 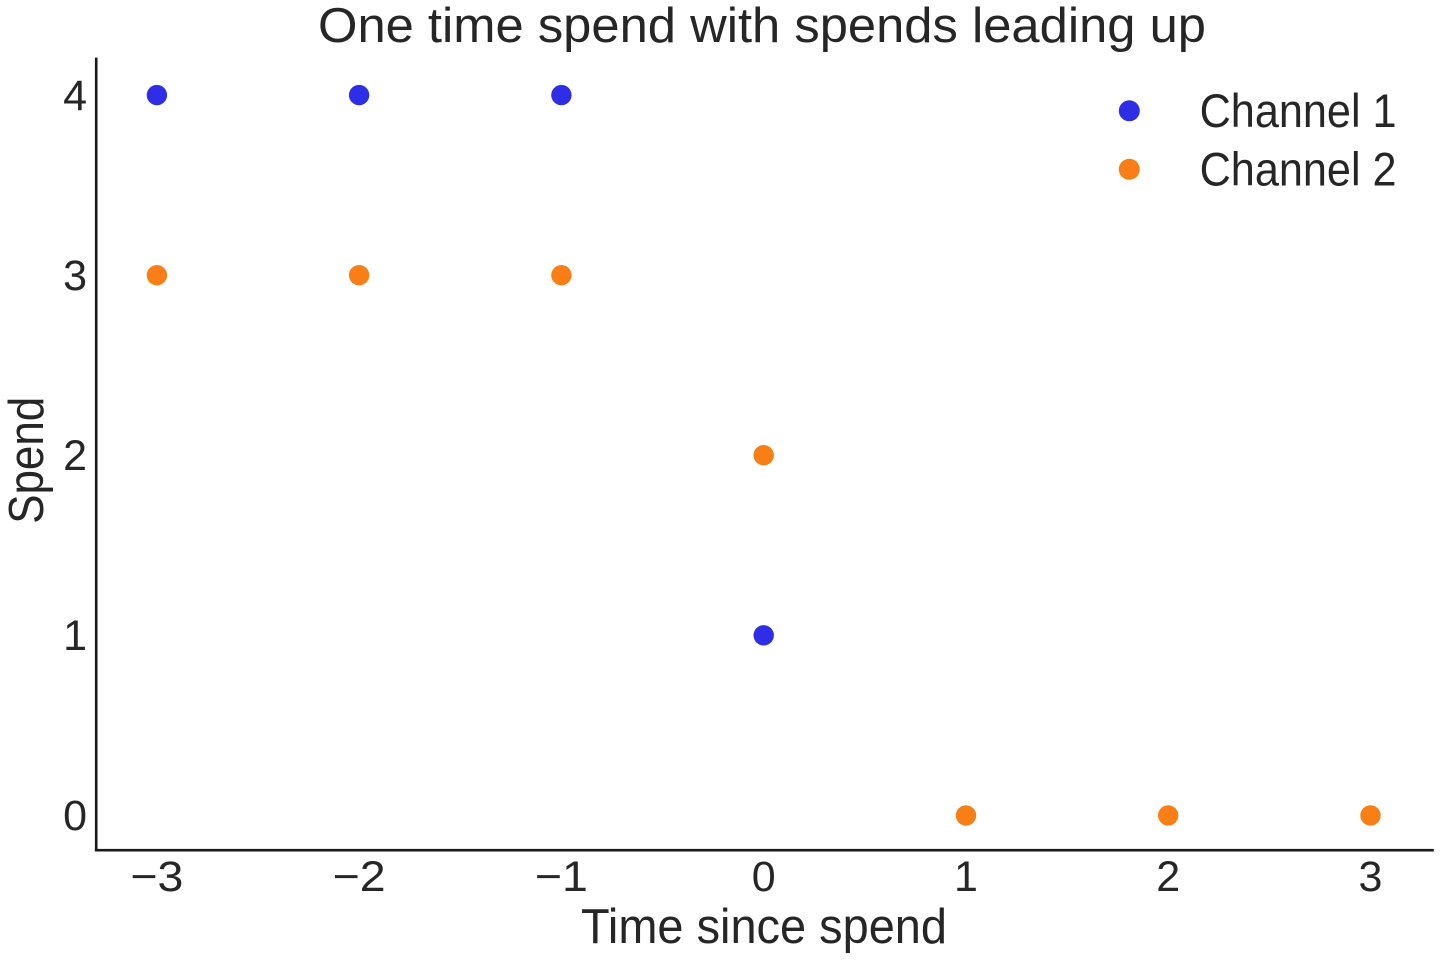 I want to click on svg-text: Channel 2, so click(x=1298, y=168).